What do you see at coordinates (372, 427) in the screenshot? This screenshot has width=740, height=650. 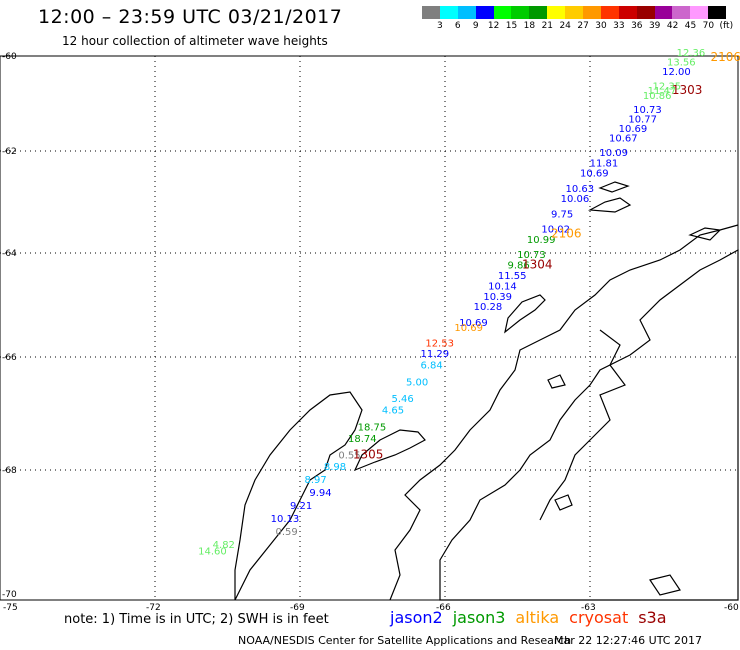 I see `swh-reading: 18.75` at bounding box center [372, 427].